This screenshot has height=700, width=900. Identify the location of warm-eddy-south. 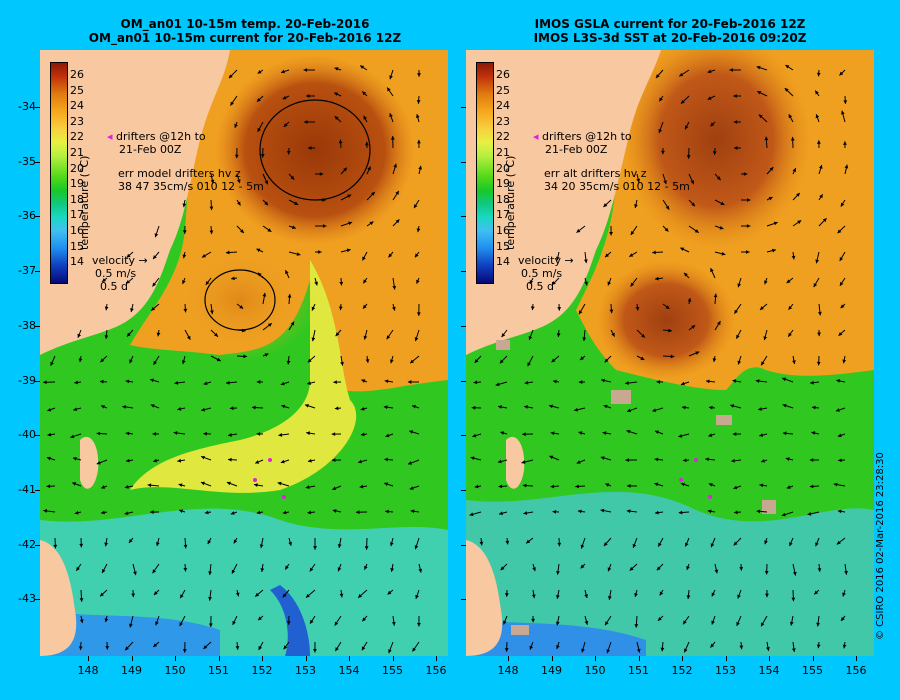
(666, 320).